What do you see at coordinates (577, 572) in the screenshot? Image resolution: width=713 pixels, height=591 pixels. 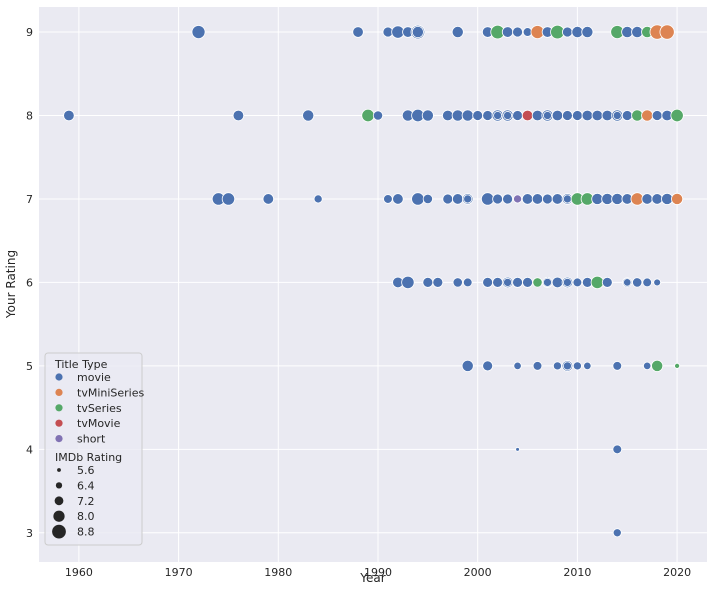 I see `x-tick-label: 2010` at bounding box center [577, 572].